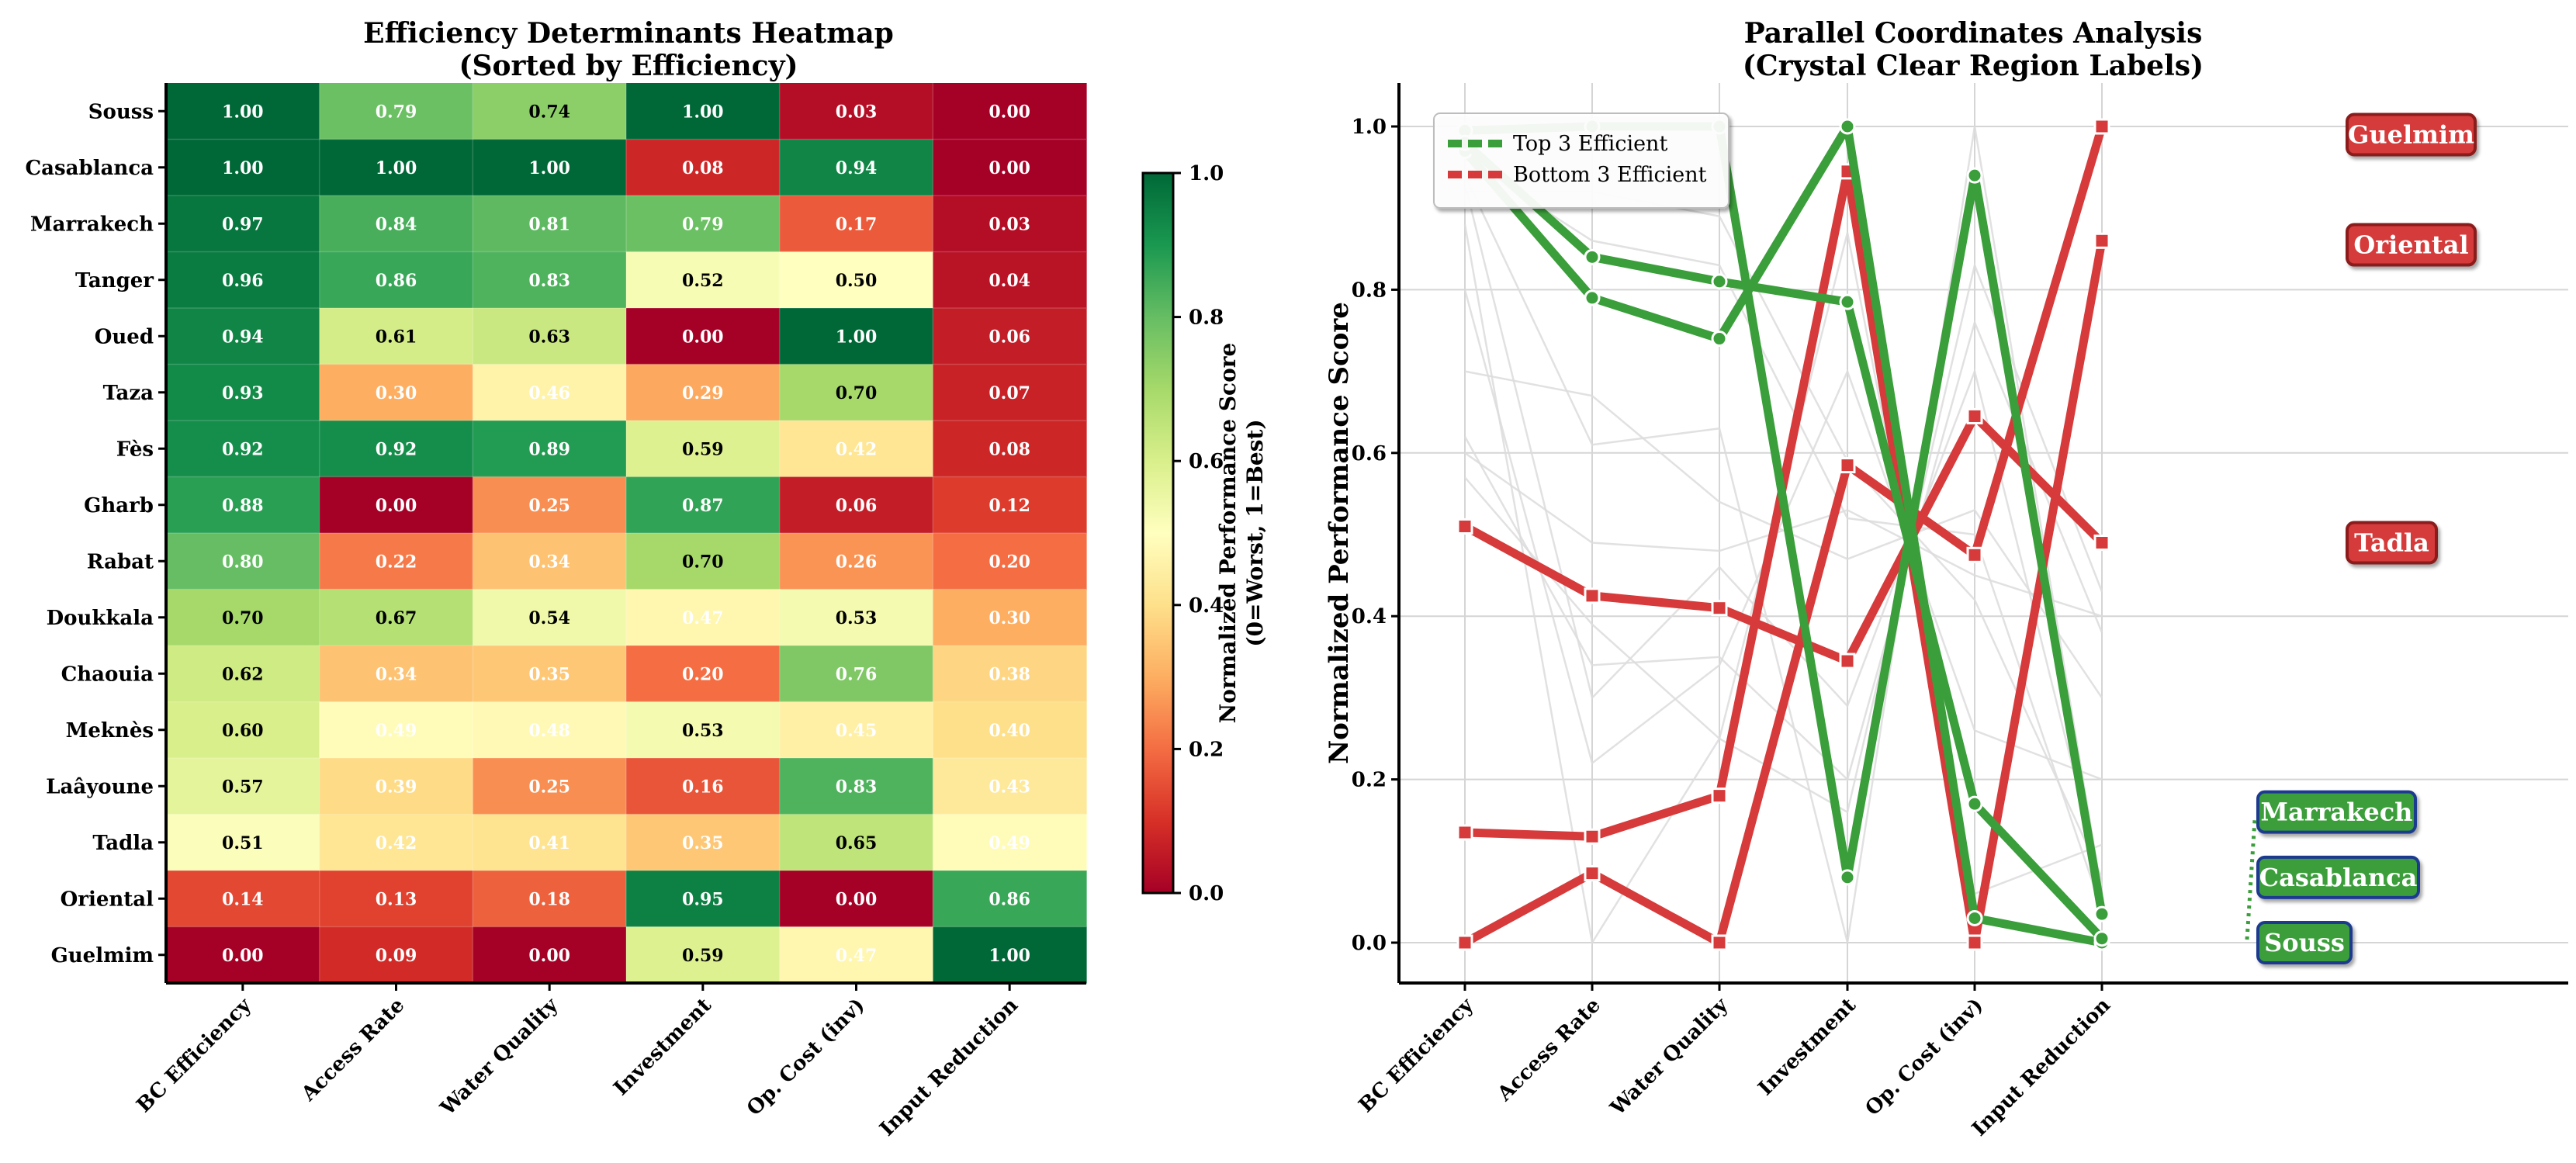 The width and height of the screenshot is (2576, 1163). Describe the element at coordinates (549, 112) in the screenshot. I see `heatmap-cell-value: 0.74` at that location.